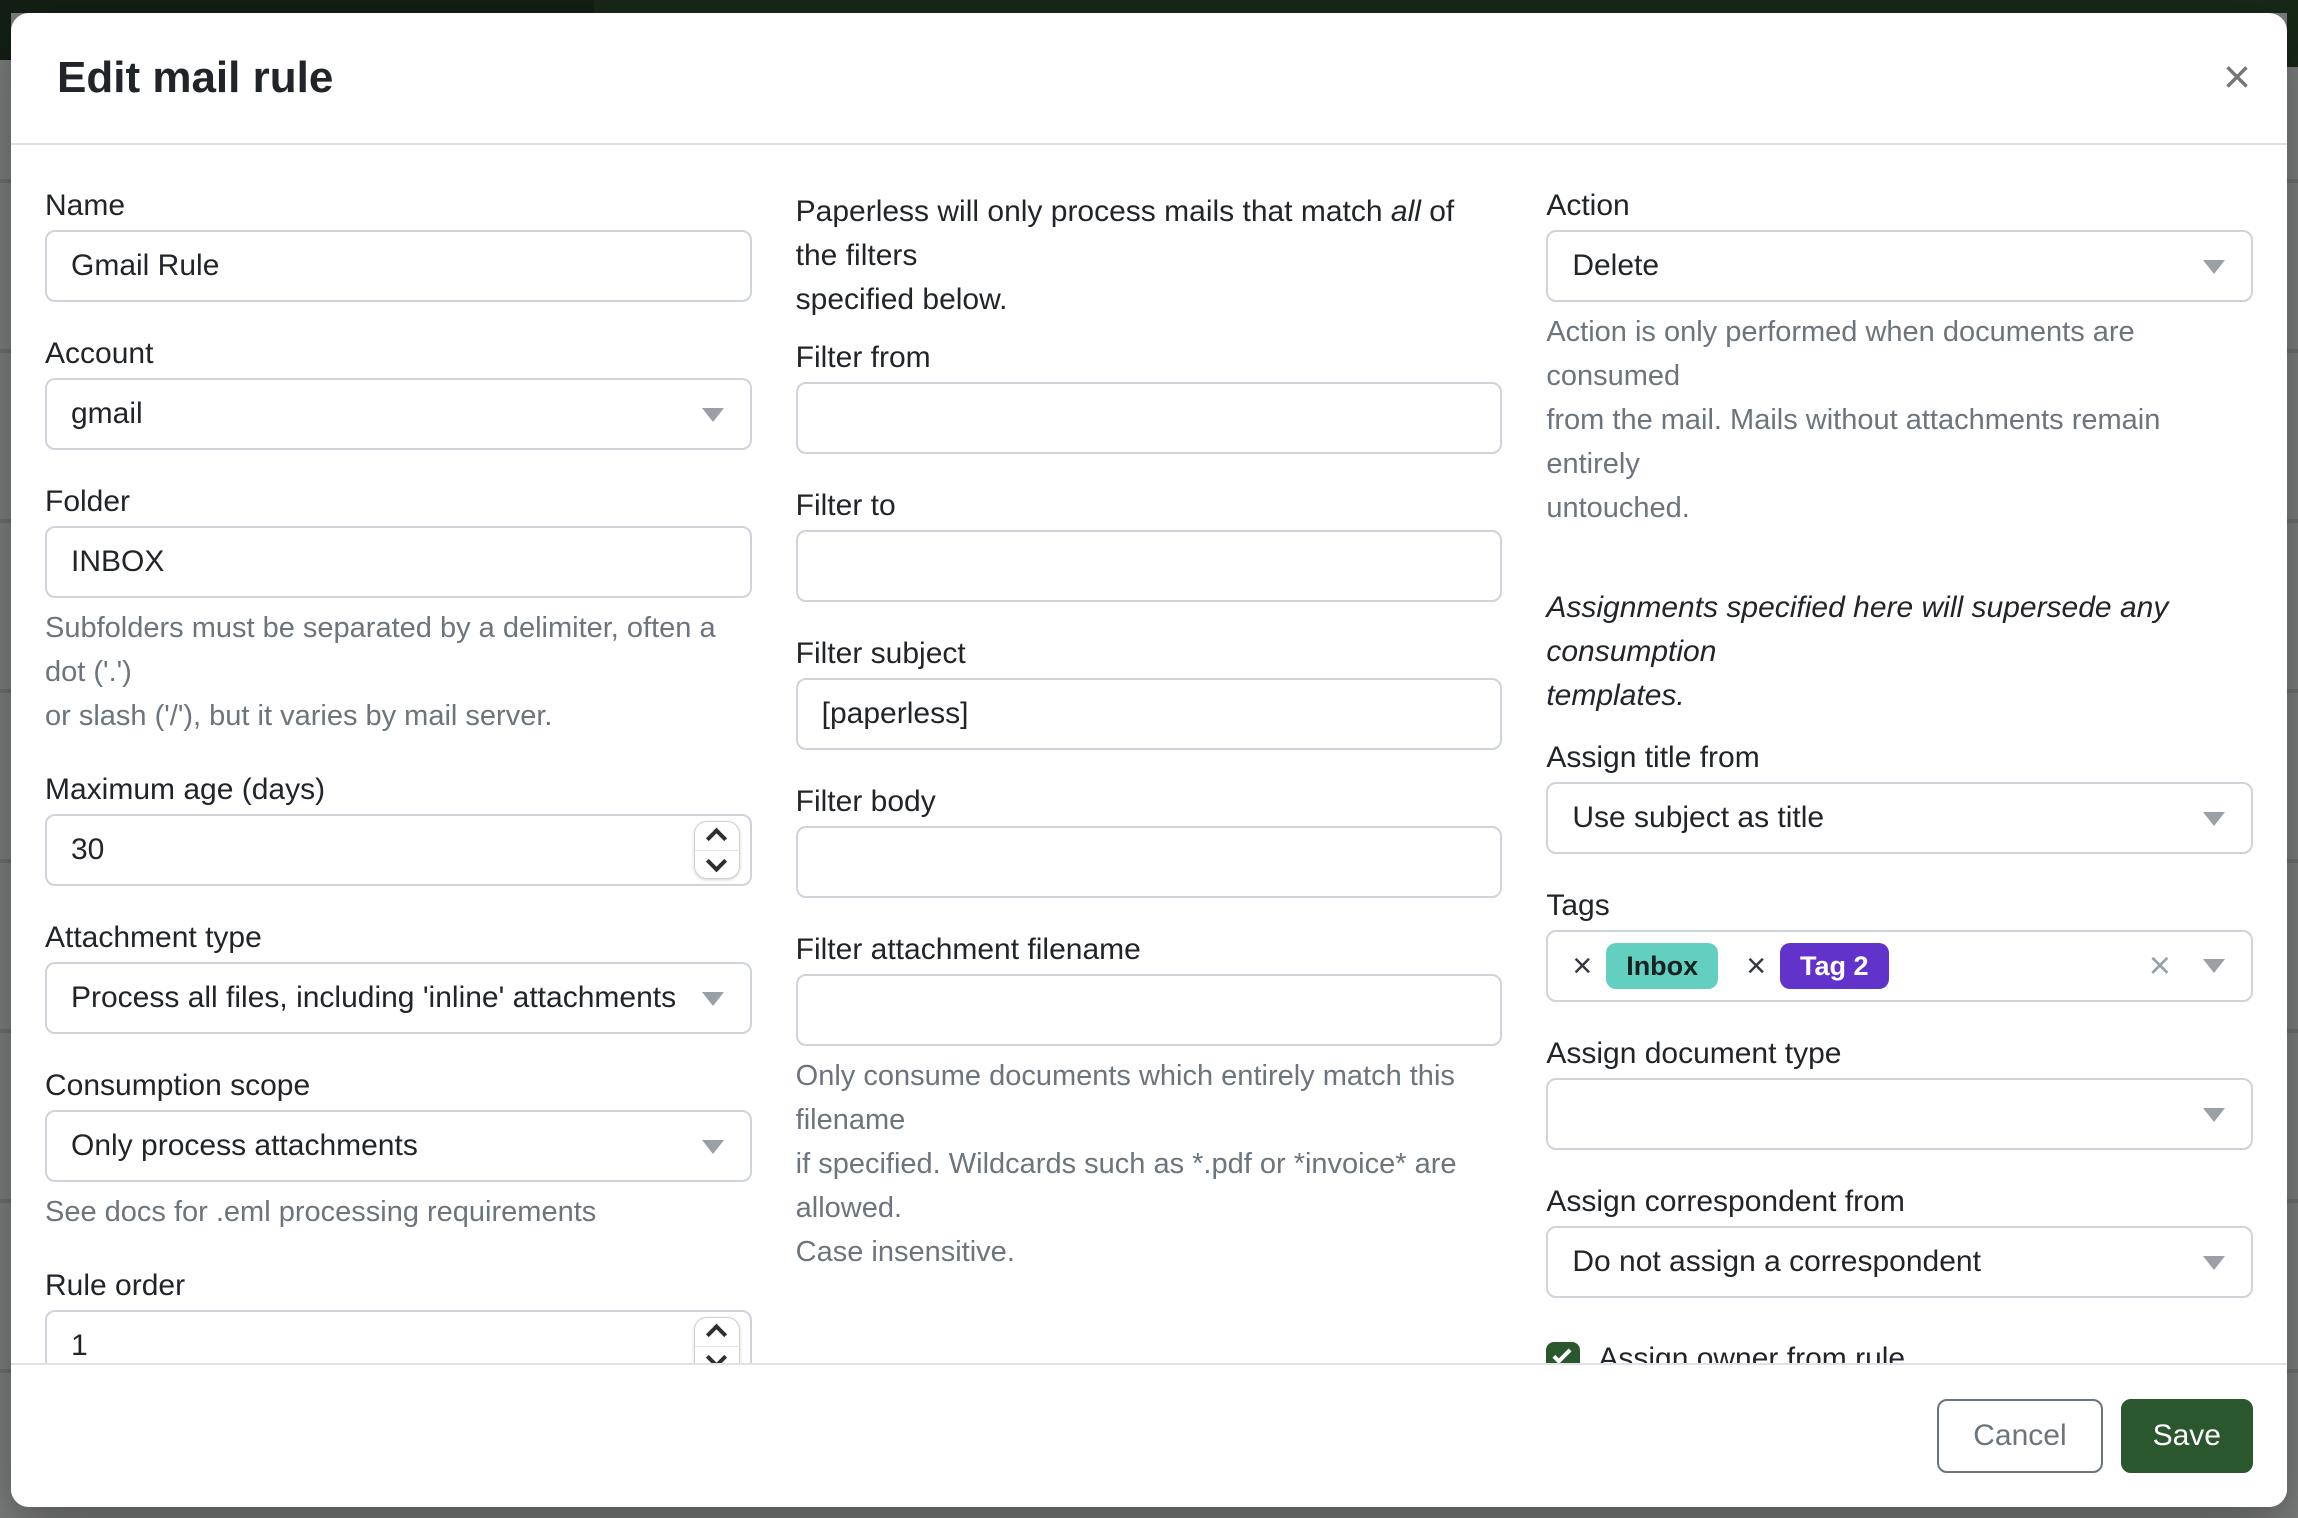  I want to click on close-button: ×, so click(2237, 78).